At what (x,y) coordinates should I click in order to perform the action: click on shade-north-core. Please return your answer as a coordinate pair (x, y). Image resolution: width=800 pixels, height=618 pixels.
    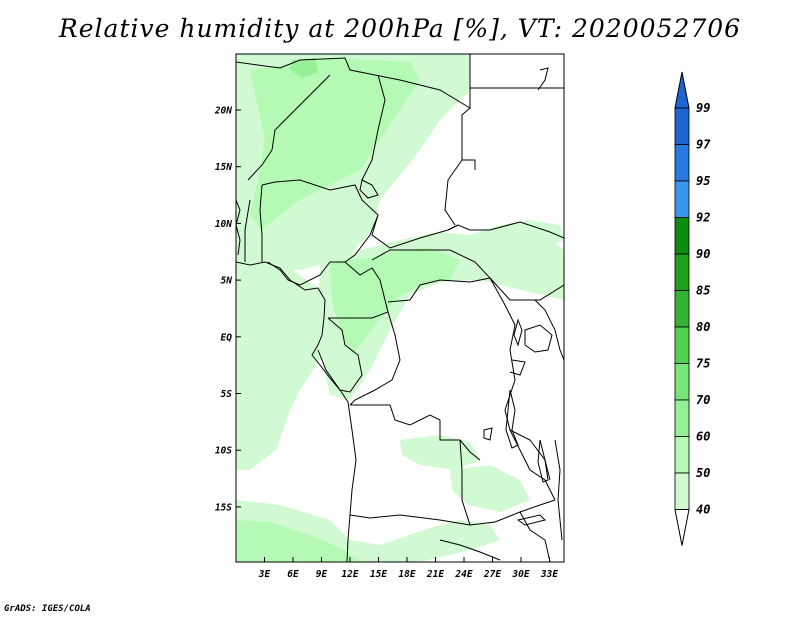
    Looking at the image, I should click on (335, 144).